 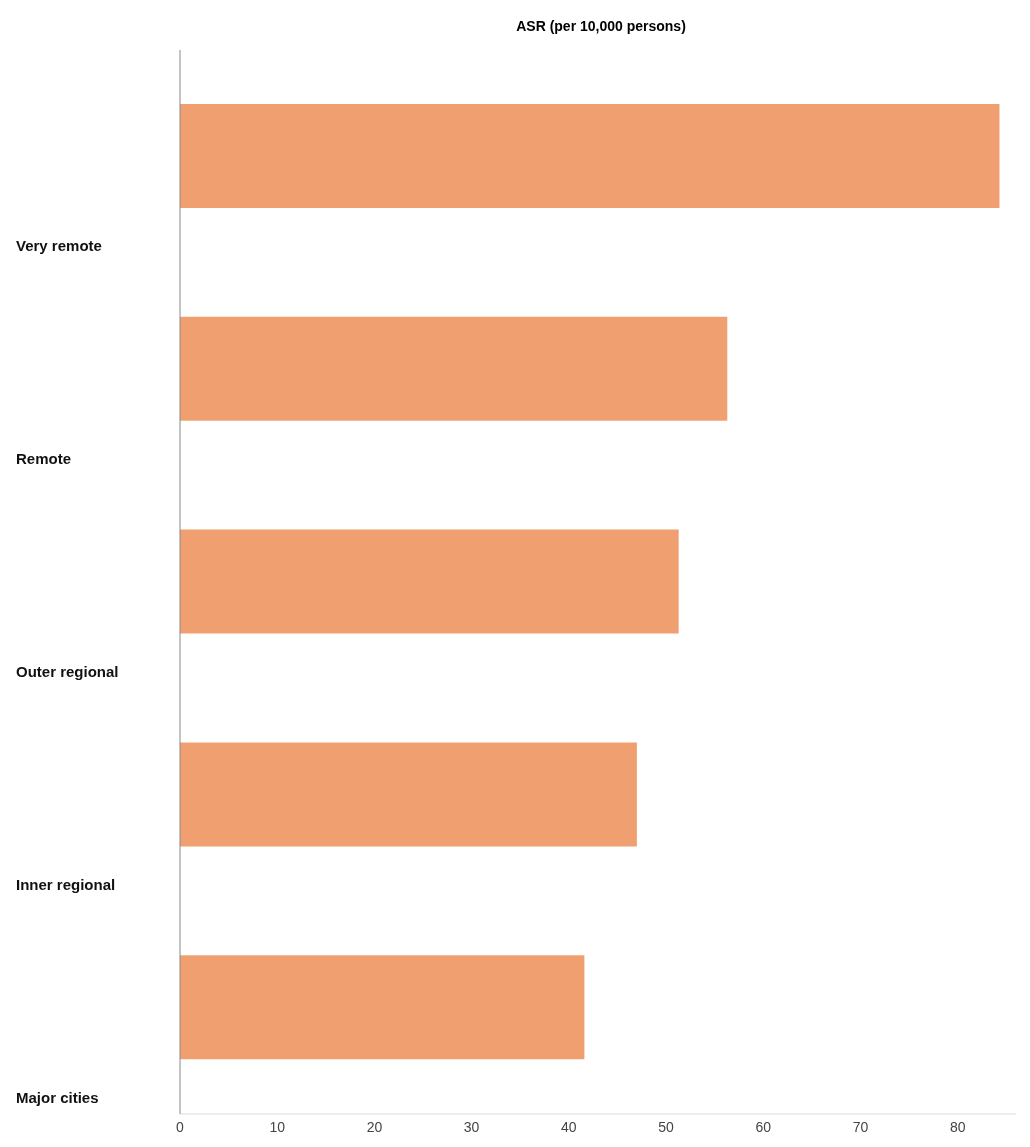 What do you see at coordinates (59, 246) in the screenshot?
I see `y-tick-label: Very remote` at bounding box center [59, 246].